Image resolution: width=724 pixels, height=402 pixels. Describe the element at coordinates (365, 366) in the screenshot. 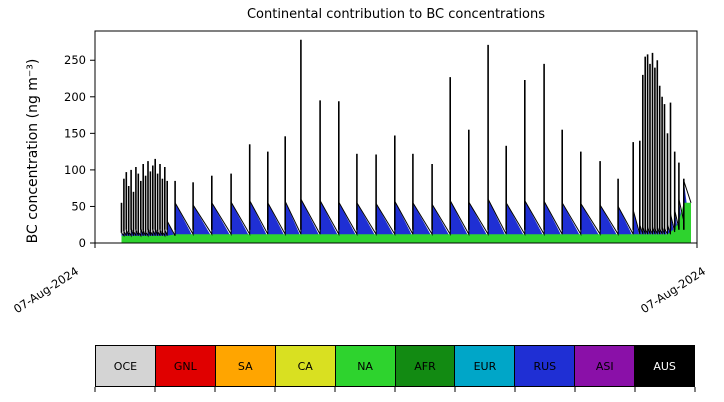

I see `legend-item-na: NA` at that location.